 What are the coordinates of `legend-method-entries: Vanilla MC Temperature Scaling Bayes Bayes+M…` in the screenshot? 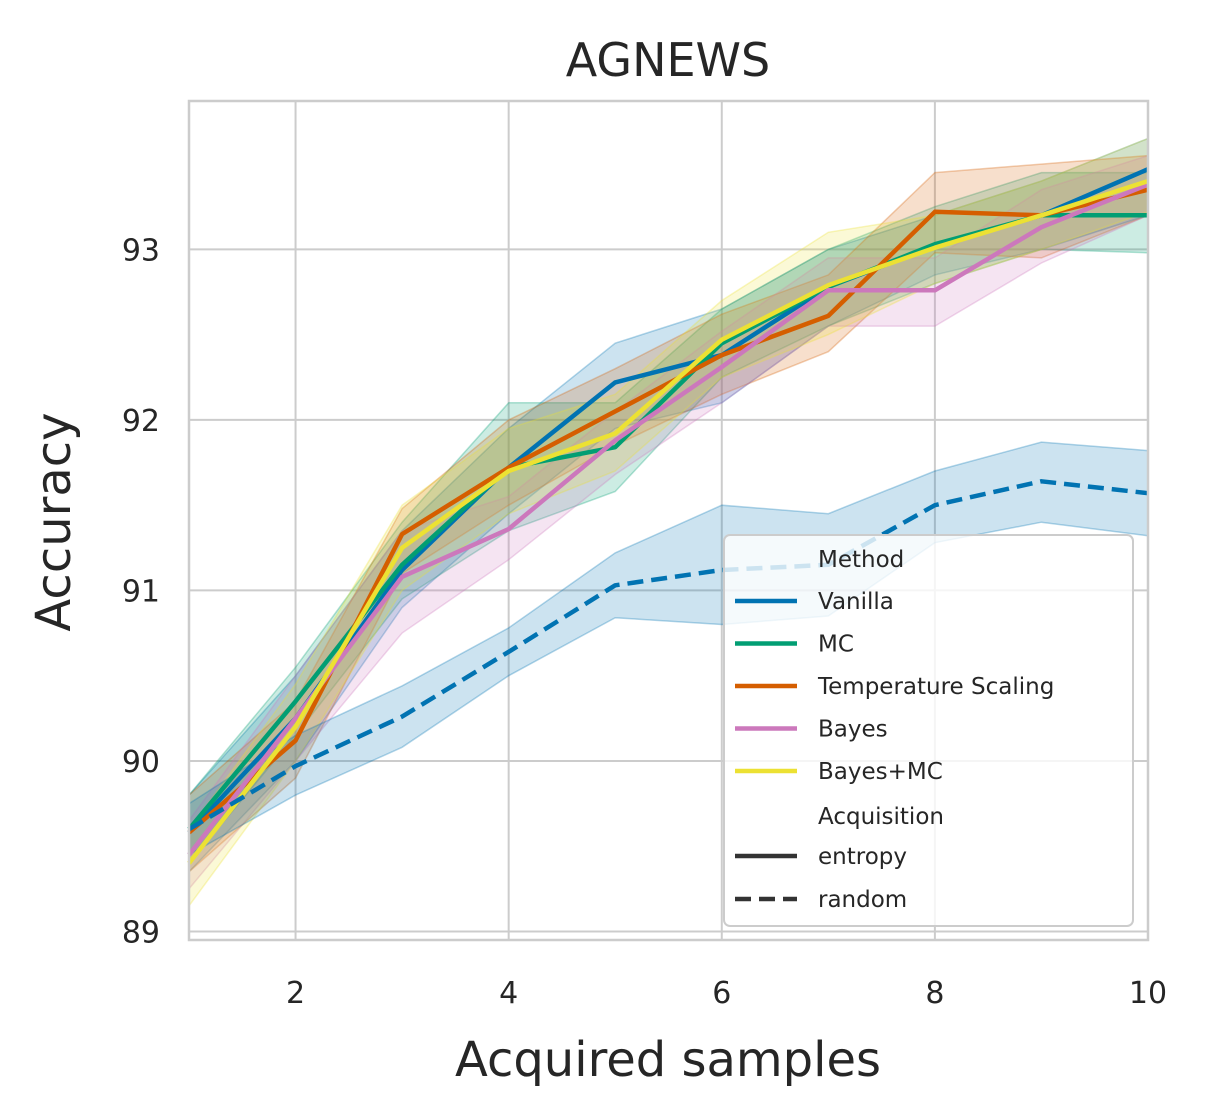 It's located at (894, 687).